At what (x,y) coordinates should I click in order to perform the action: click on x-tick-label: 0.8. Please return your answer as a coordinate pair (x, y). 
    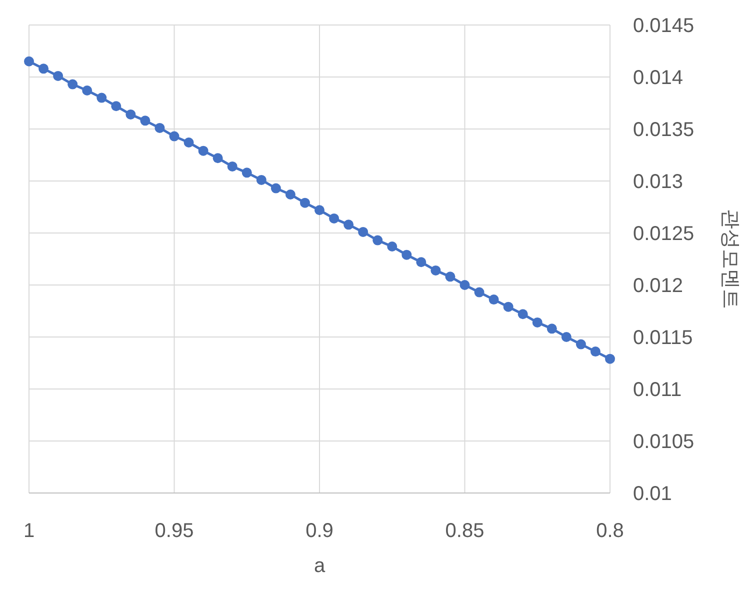
    Looking at the image, I should click on (610, 531).